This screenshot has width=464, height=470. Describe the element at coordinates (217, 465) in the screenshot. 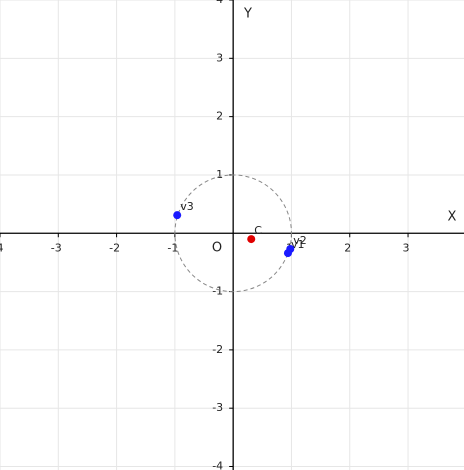

I see `y-tick-label: -4` at that location.